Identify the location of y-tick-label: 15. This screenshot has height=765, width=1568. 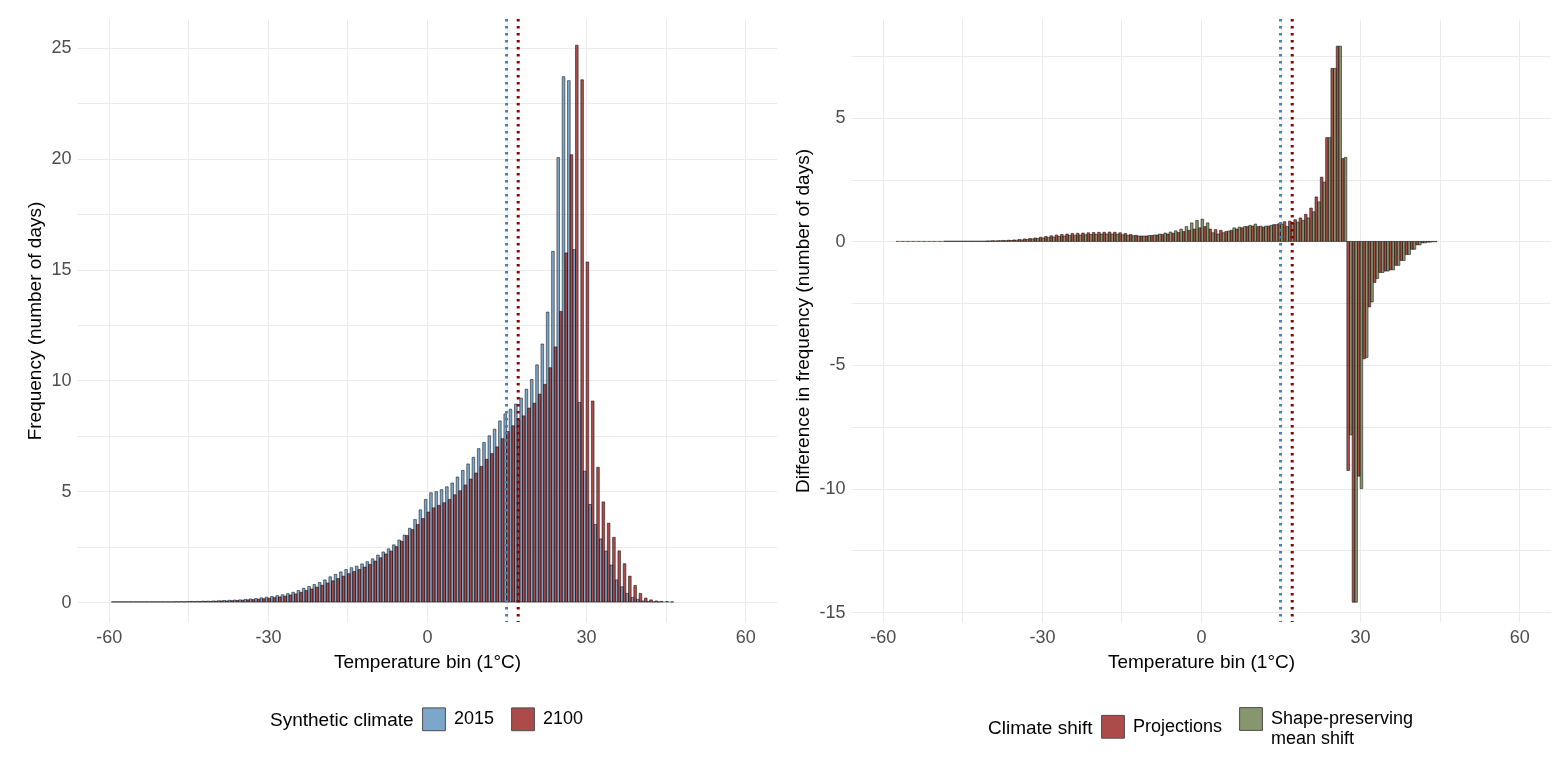
(61, 269).